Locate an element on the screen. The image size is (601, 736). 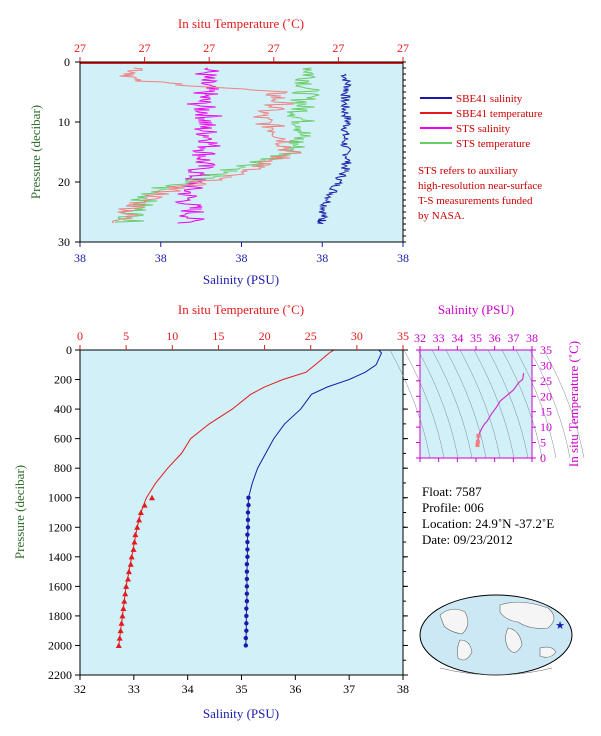
profile-sal-tick-label: 38 is located at coordinates (403, 689).